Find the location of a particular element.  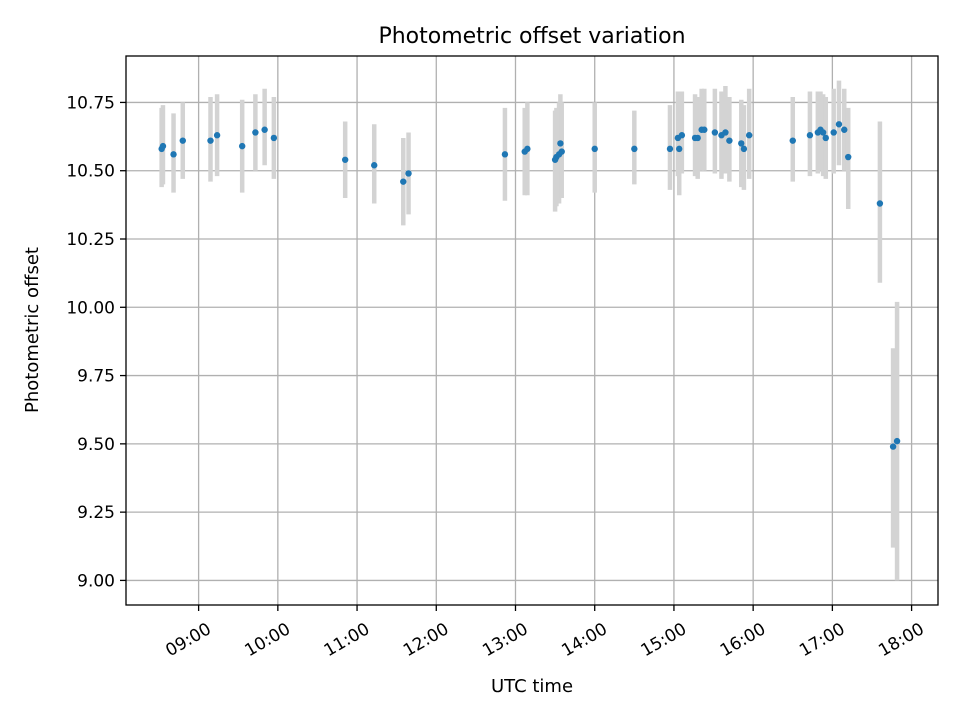

y-tick-label: 9.25 is located at coordinates (96, 513).